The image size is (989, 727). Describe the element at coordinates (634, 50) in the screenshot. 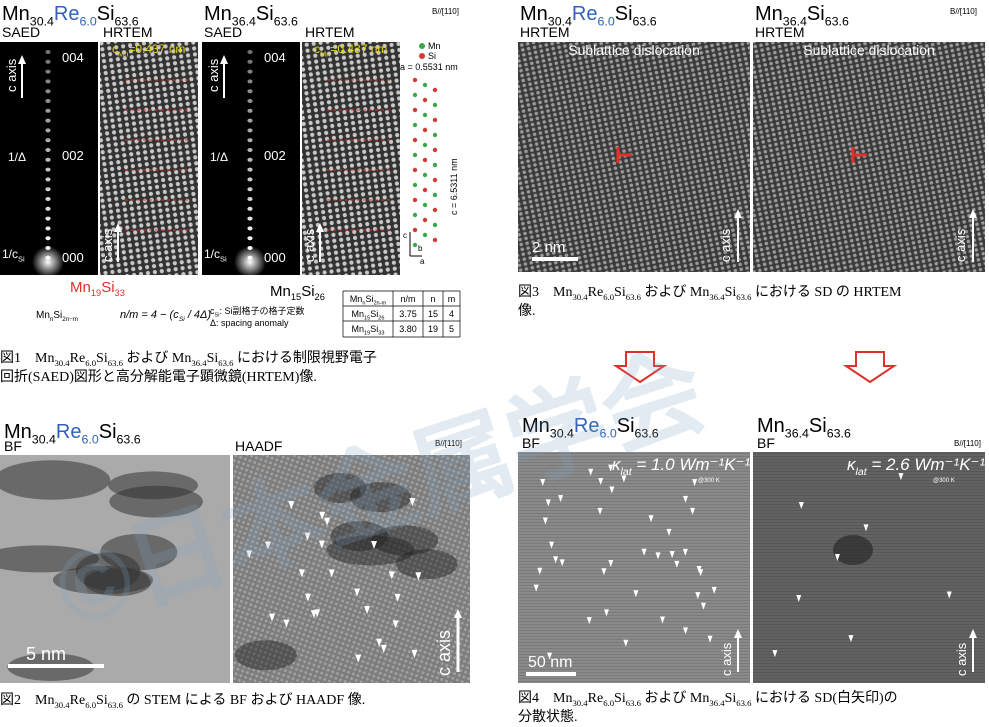

I see `image-annotation: Sublattice dislocation` at that location.